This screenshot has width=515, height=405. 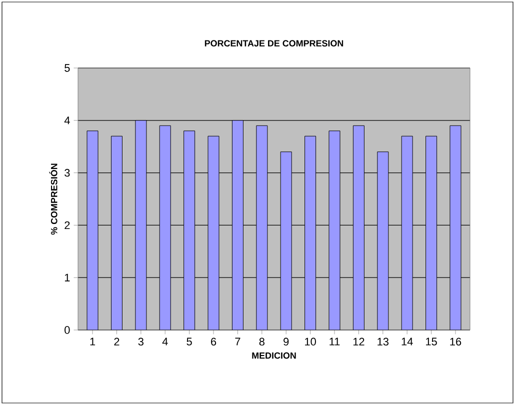 What do you see at coordinates (237, 342) in the screenshot?
I see `x-tick-label: 7` at bounding box center [237, 342].